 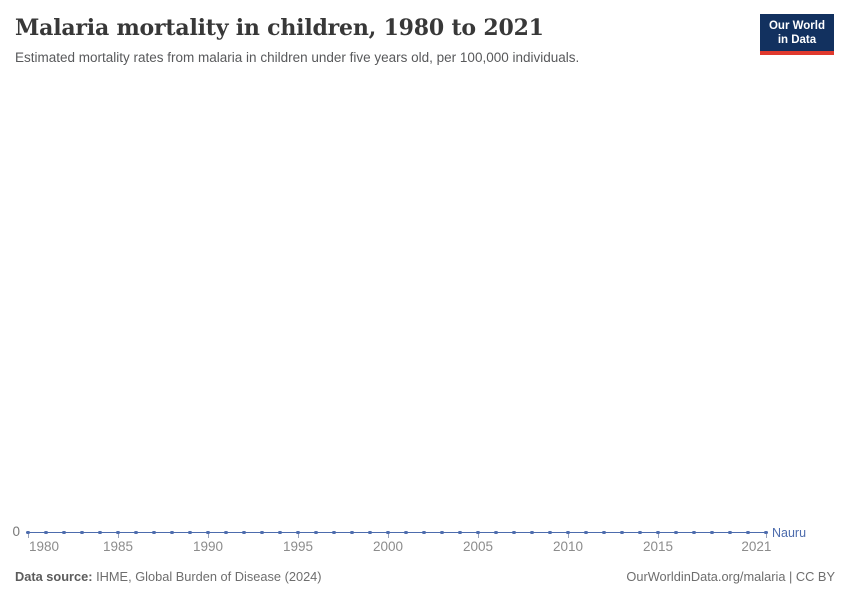 I want to click on x-axis-tick-label: 2015, so click(x=658, y=546).